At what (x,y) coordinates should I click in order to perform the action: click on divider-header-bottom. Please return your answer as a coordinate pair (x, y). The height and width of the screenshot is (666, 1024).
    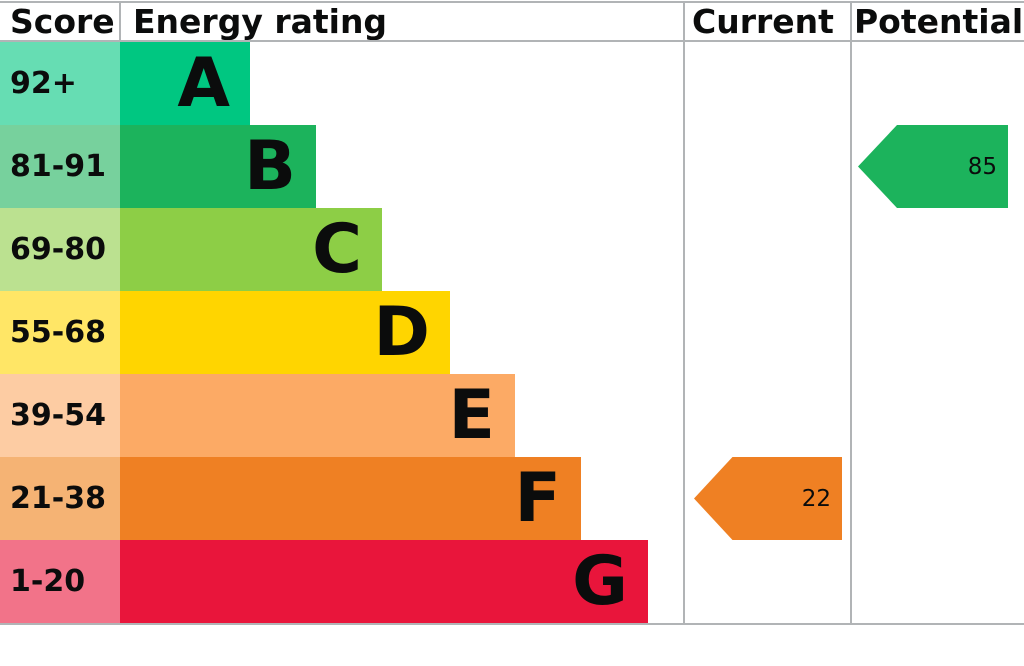
    Looking at the image, I should click on (512, 41).